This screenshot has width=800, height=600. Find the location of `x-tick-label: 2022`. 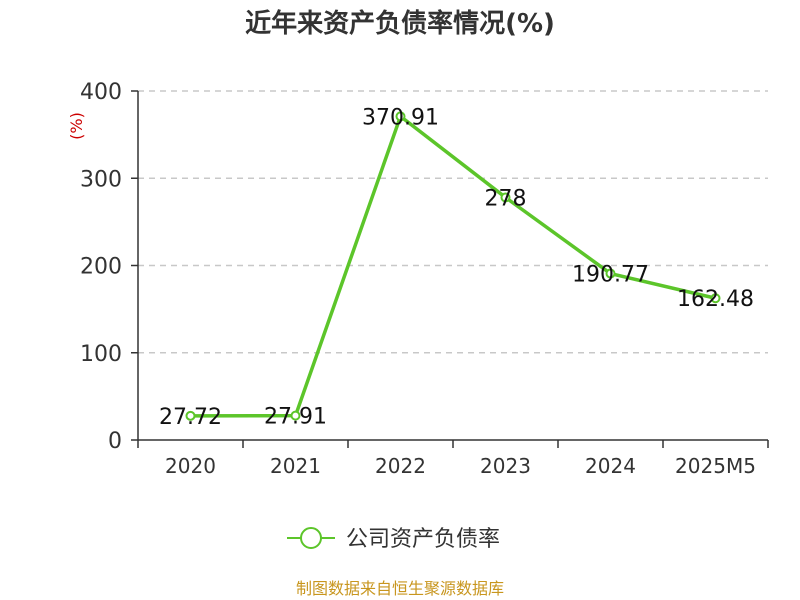

x-tick-label: 2022 is located at coordinates (400, 466).